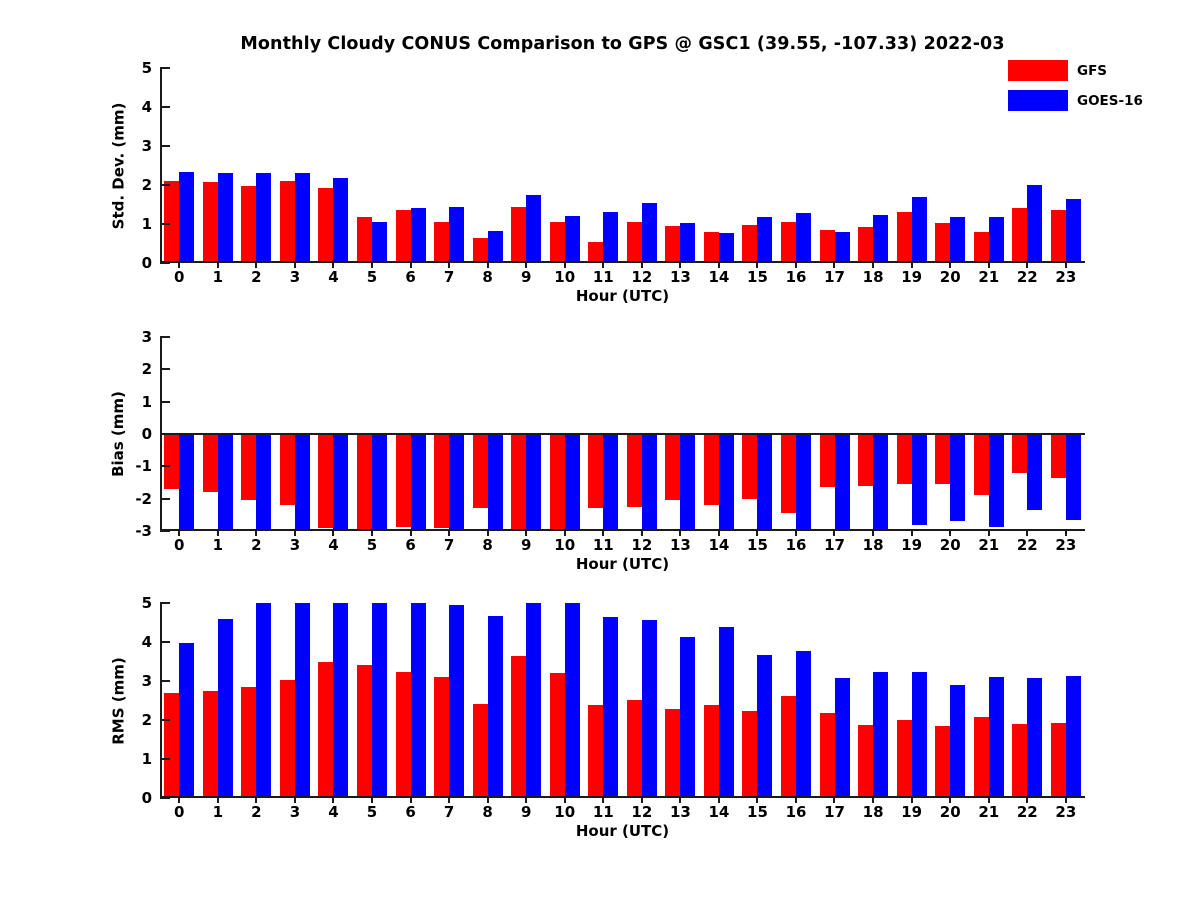  I want to click on legend: GFS GOES-16, so click(1075, 85).